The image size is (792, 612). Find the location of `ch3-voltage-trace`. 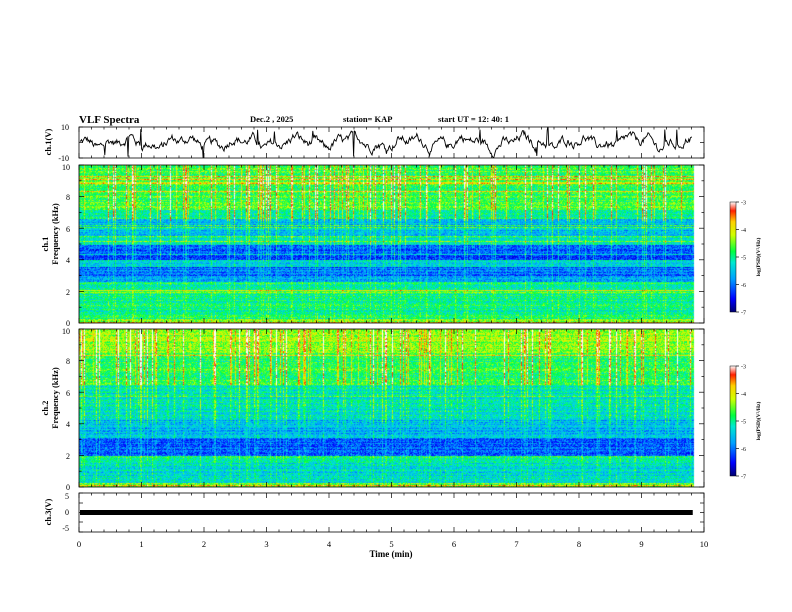

ch3-voltage-trace is located at coordinates (386, 512).